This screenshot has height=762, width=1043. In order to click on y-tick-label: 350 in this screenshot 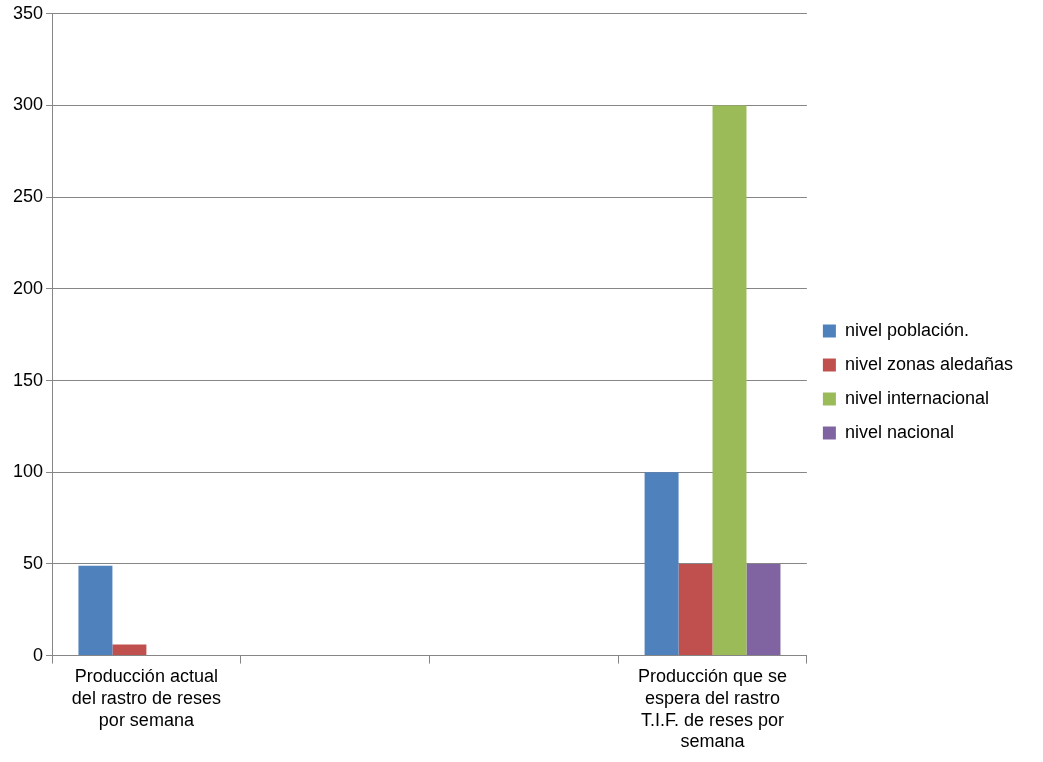, I will do `click(28, 12)`.